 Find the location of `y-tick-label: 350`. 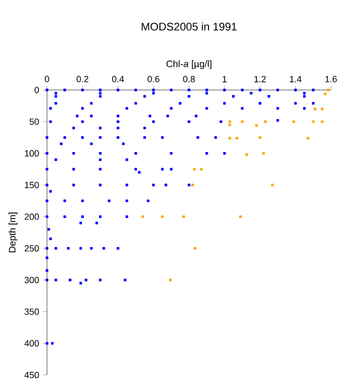

y-tick-label: 350 is located at coordinates (31, 311).